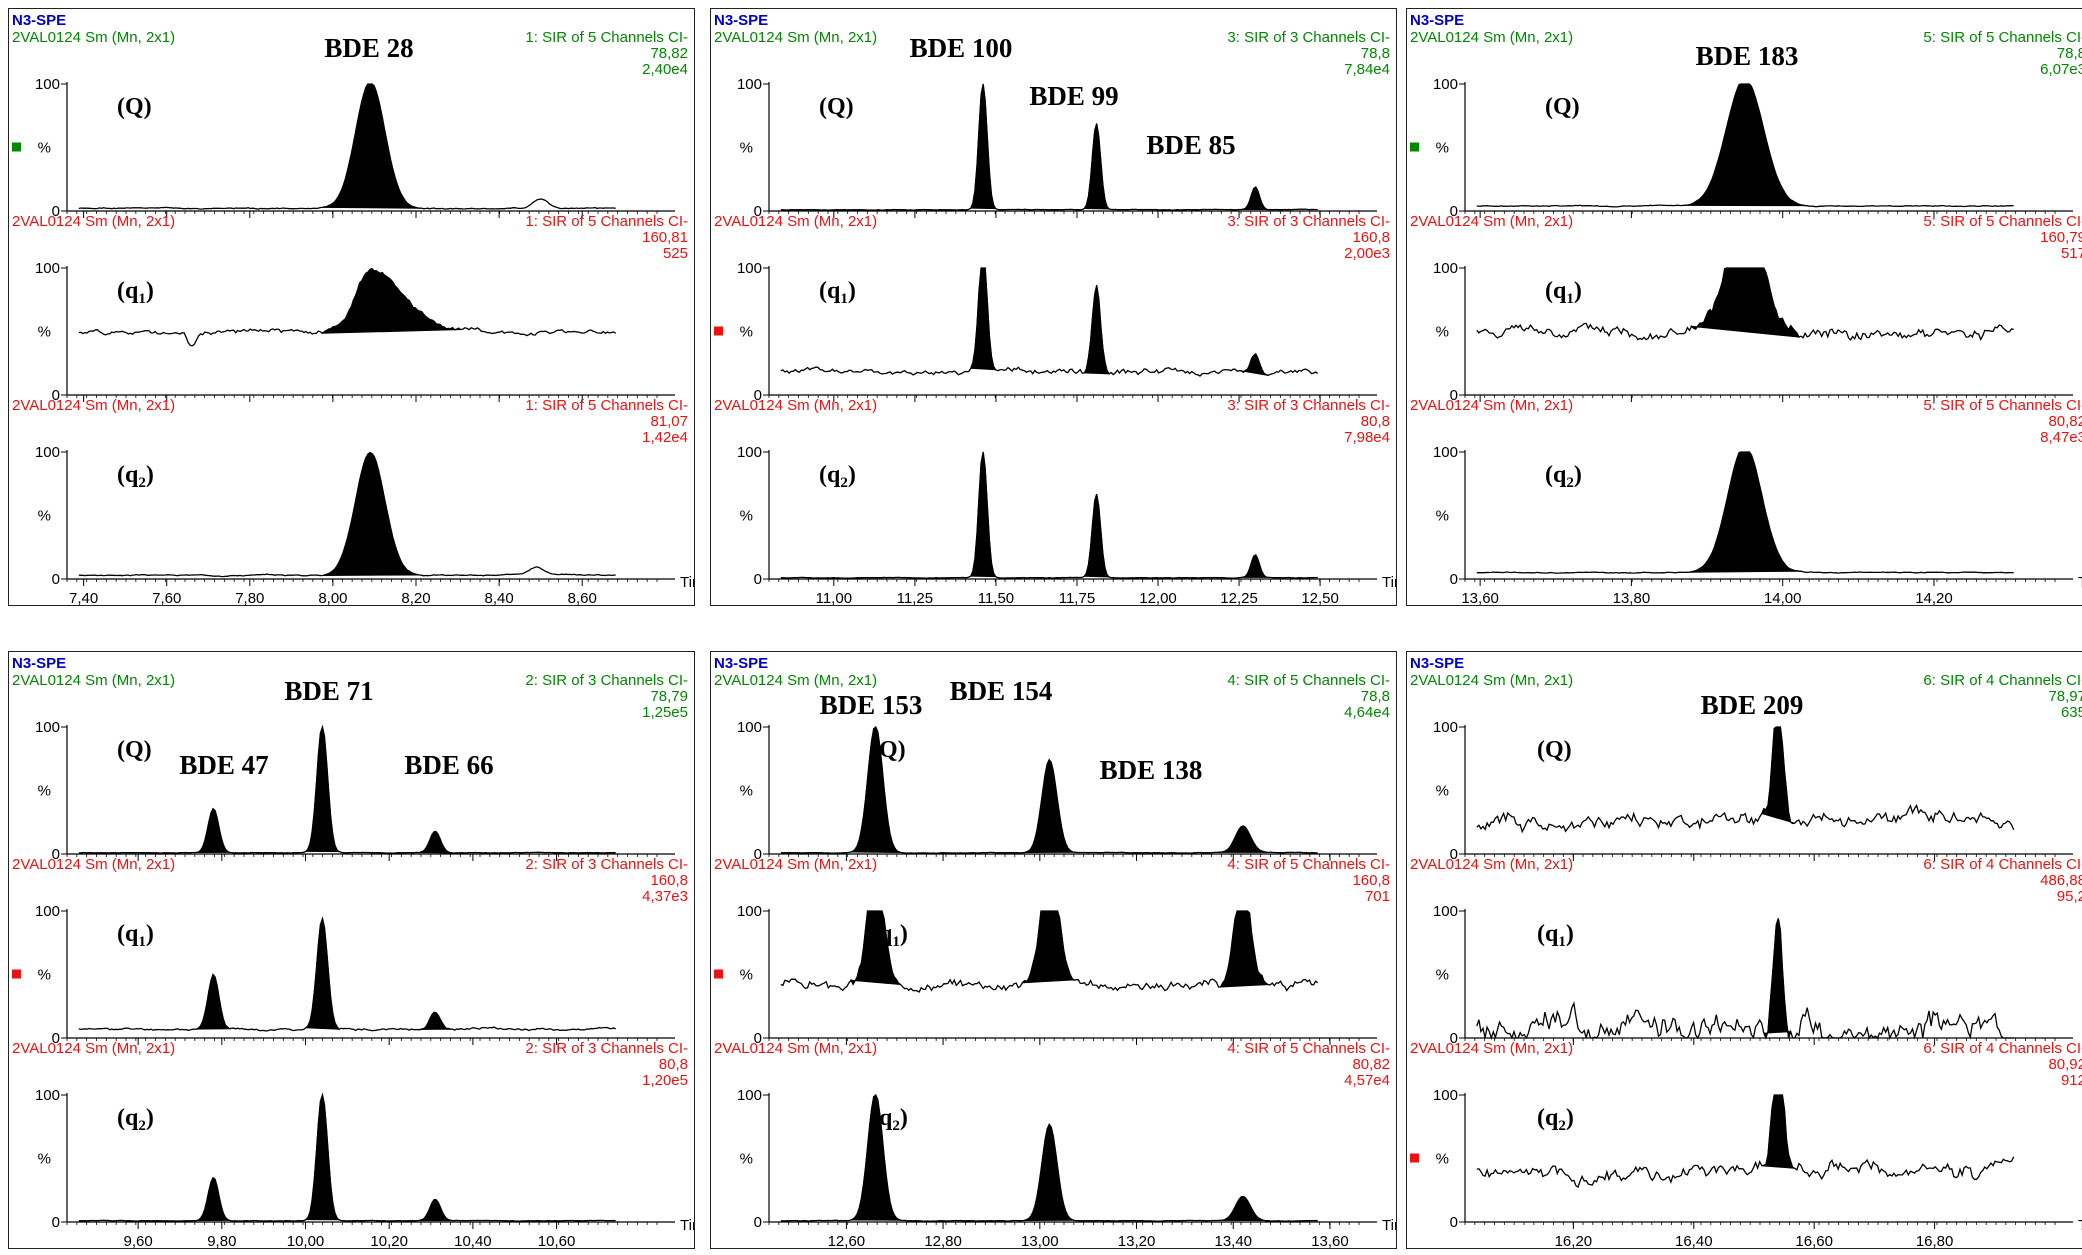 The height and width of the screenshot is (1255, 2082). I want to click on panel-title: N3-SPE, so click(741, 20).